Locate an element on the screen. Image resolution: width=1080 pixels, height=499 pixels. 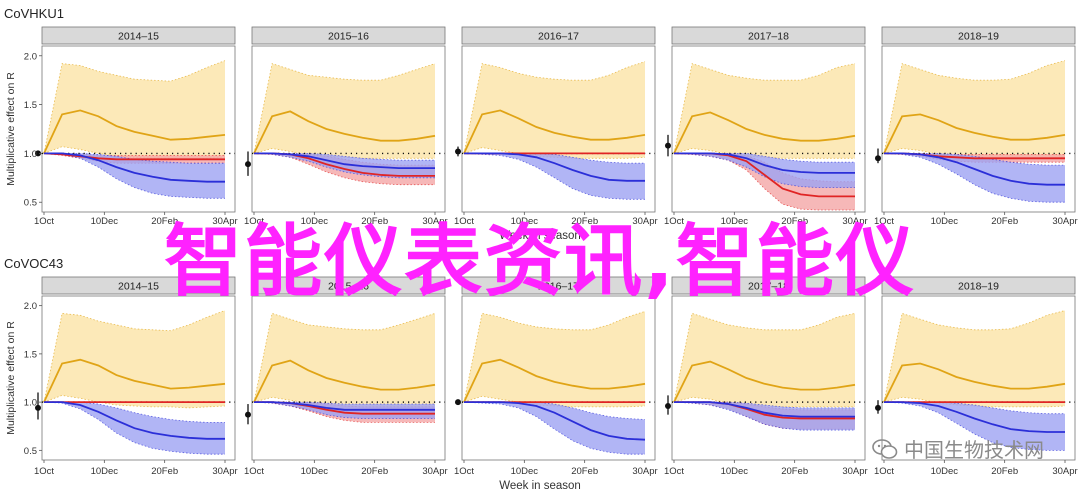
chart-title: CoVOC43 is located at coordinates (33, 263).